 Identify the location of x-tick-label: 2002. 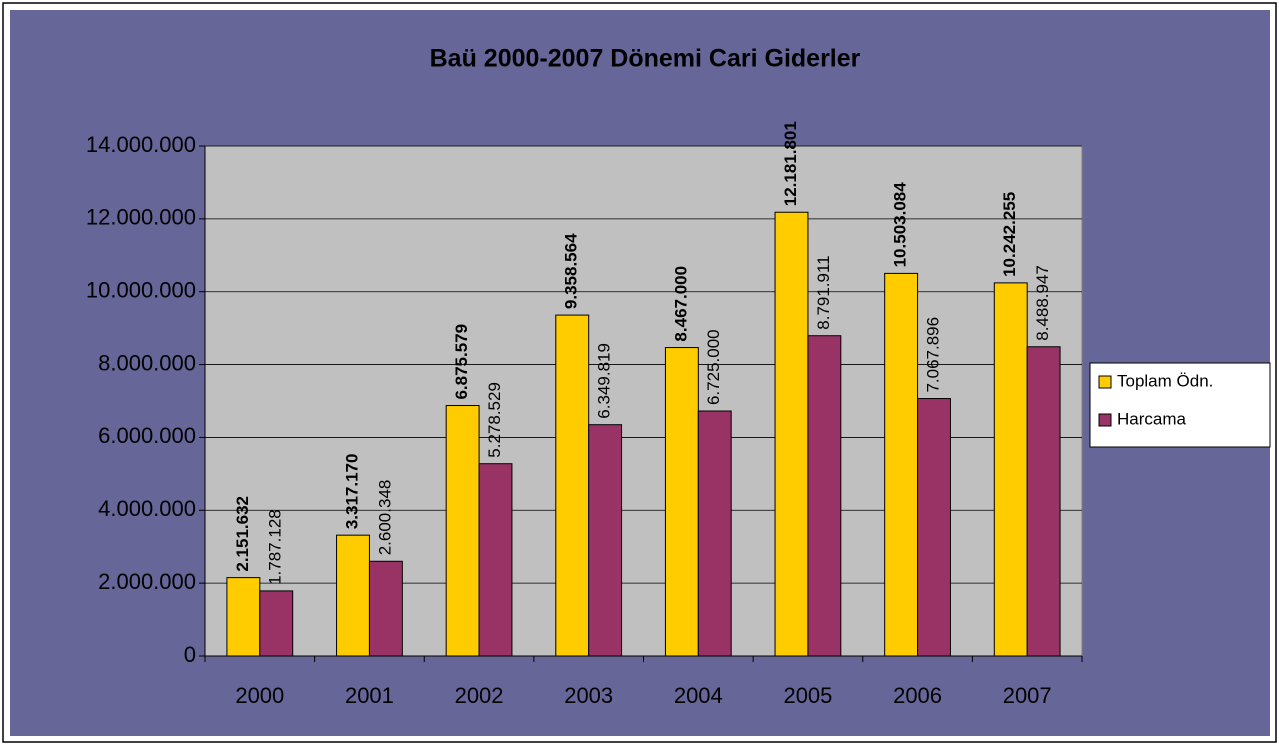
(479, 695).